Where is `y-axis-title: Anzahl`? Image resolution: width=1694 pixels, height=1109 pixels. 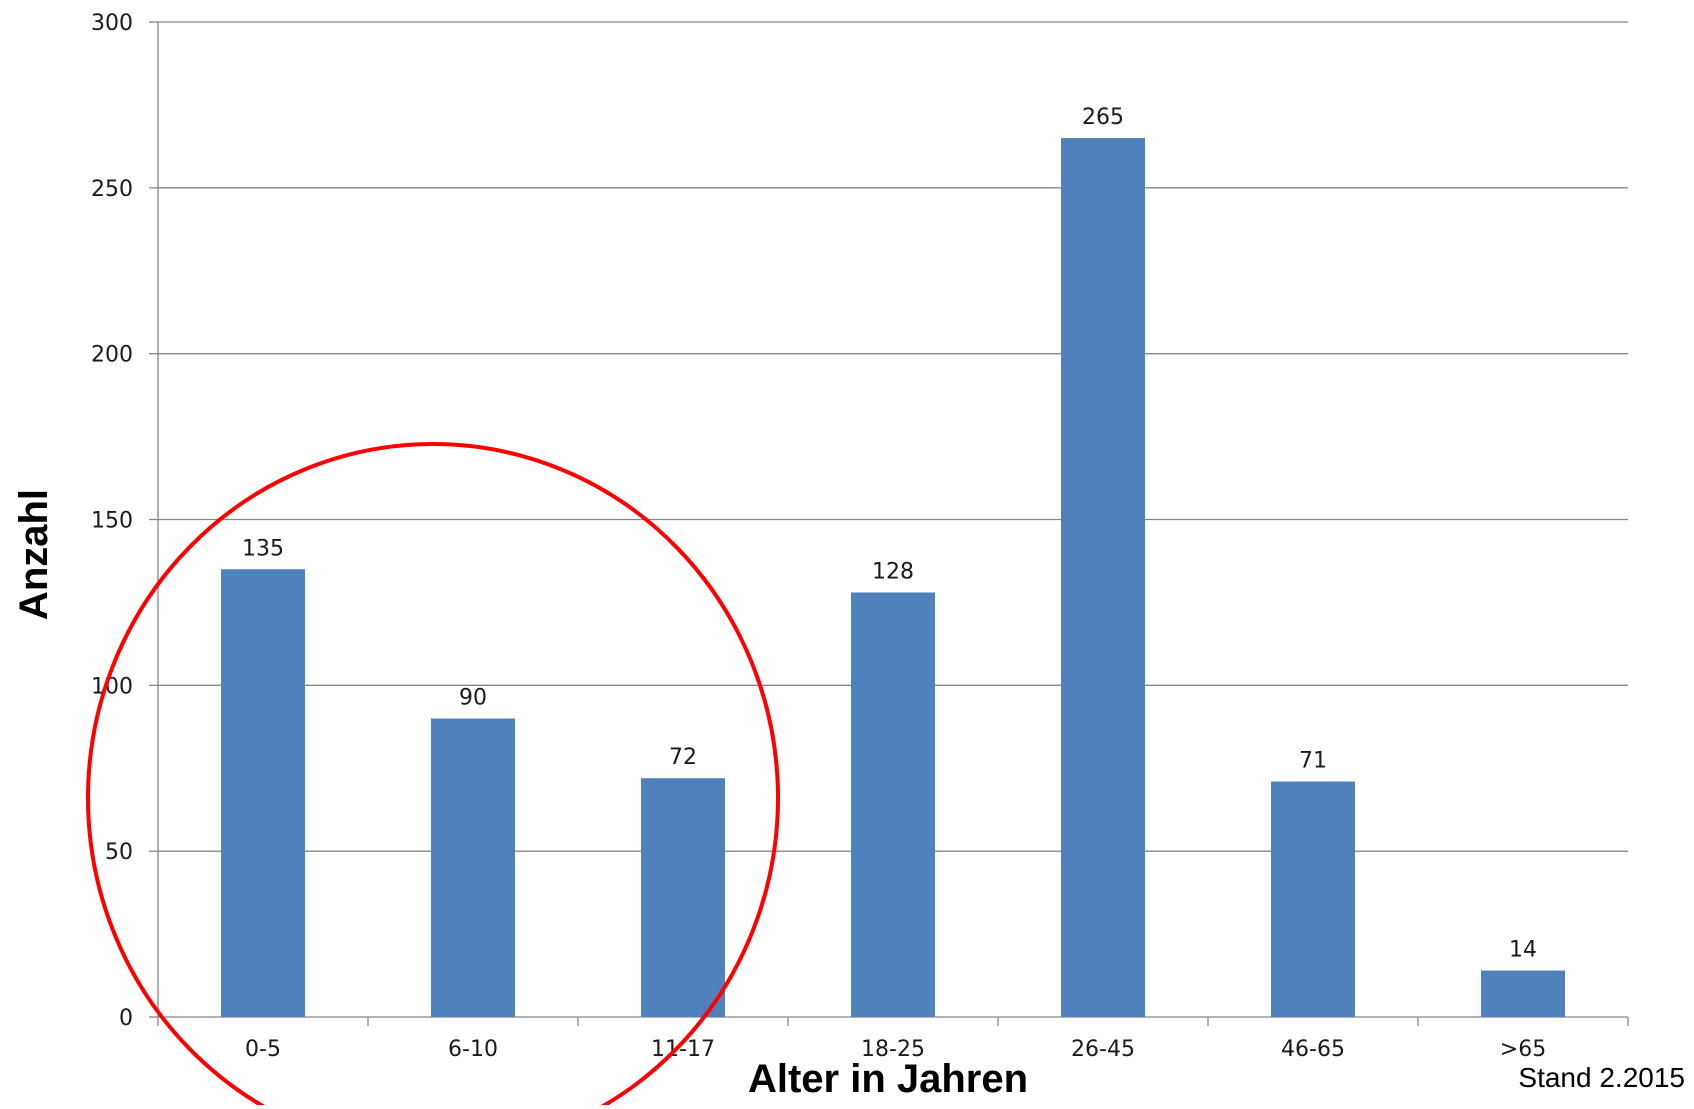 y-axis-title: Anzahl is located at coordinates (34, 554).